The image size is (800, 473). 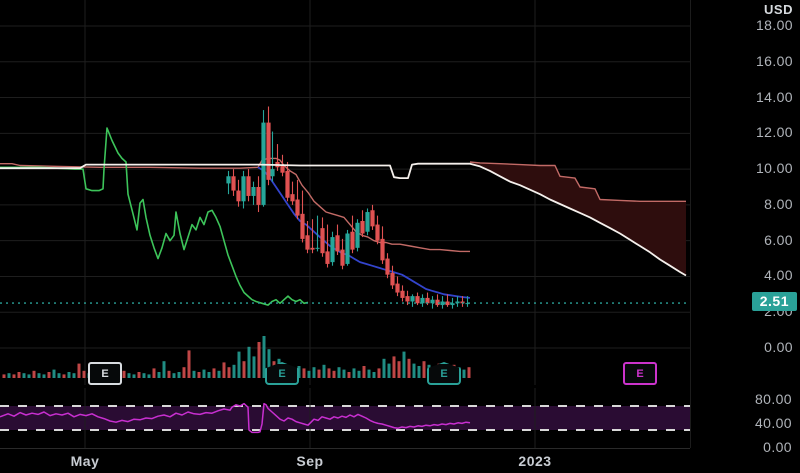 What do you see at coordinates (345, 460) in the screenshot?
I see `time-axis: May Sep 2023` at bounding box center [345, 460].